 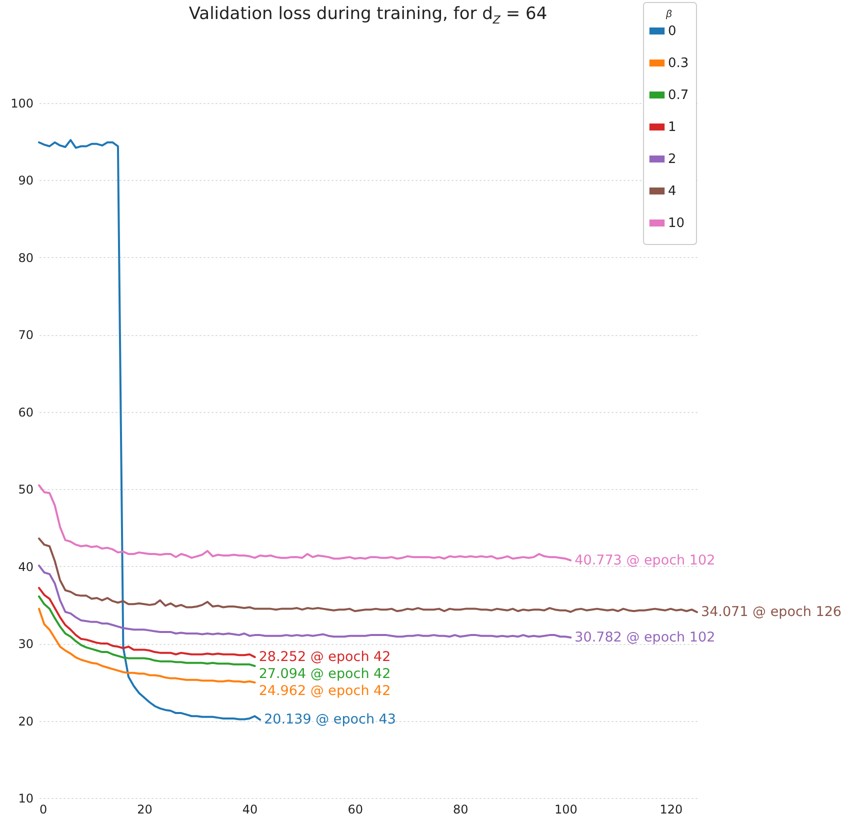 What do you see at coordinates (672, 31) in the screenshot?
I see `legend-label: 0` at bounding box center [672, 31].